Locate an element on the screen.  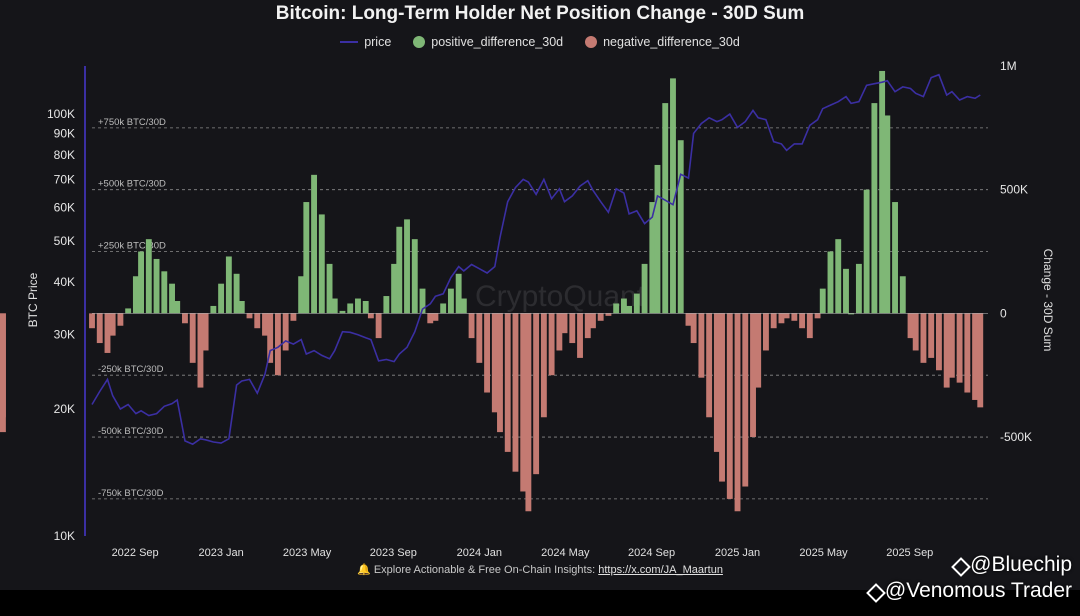
overlay-watermarks: @Bluechip @Venomous Trader is located at coordinates (540, 584).